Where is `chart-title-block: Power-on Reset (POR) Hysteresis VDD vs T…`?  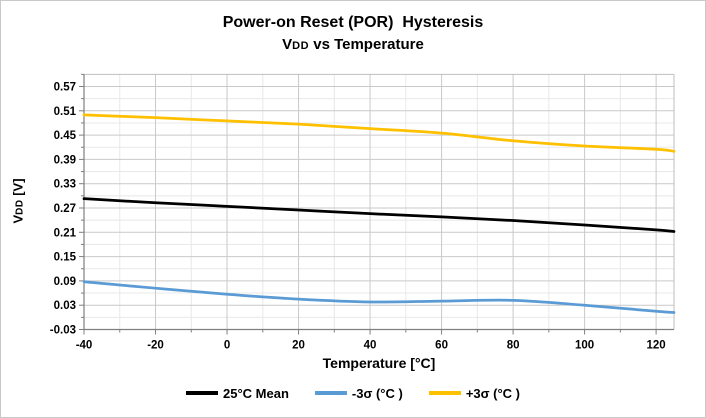
chart-title-block: Power-on Reset (POR) Hysteresis VDD vs T… is located at coordinates (353, 34).